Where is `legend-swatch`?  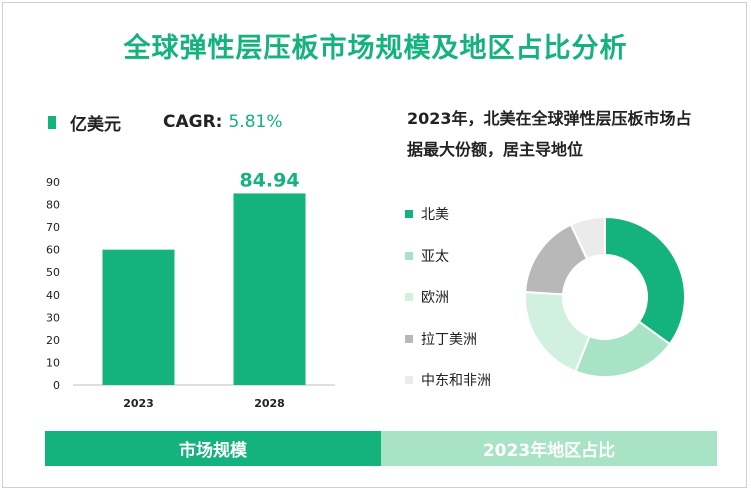 legend-swatch is located at coordinates (52, 122).